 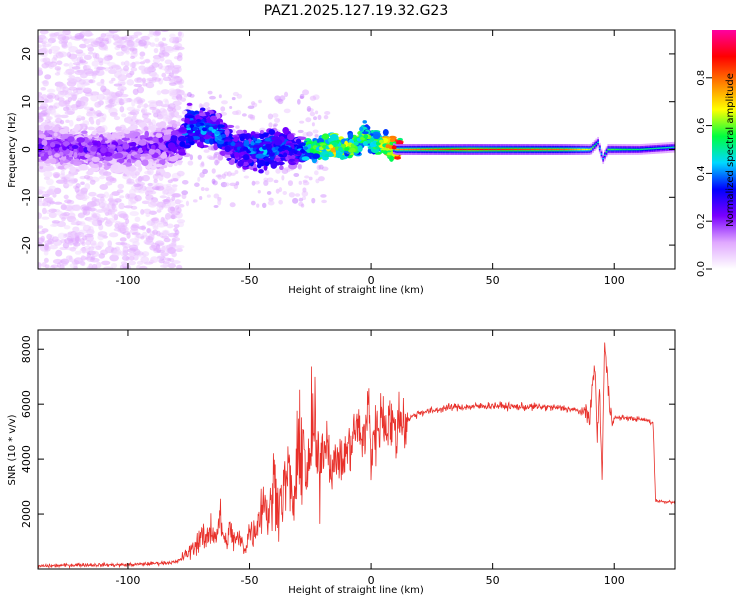 I want to click on spectrogram-x-tick-label: -100, so click(x=127, y=280).